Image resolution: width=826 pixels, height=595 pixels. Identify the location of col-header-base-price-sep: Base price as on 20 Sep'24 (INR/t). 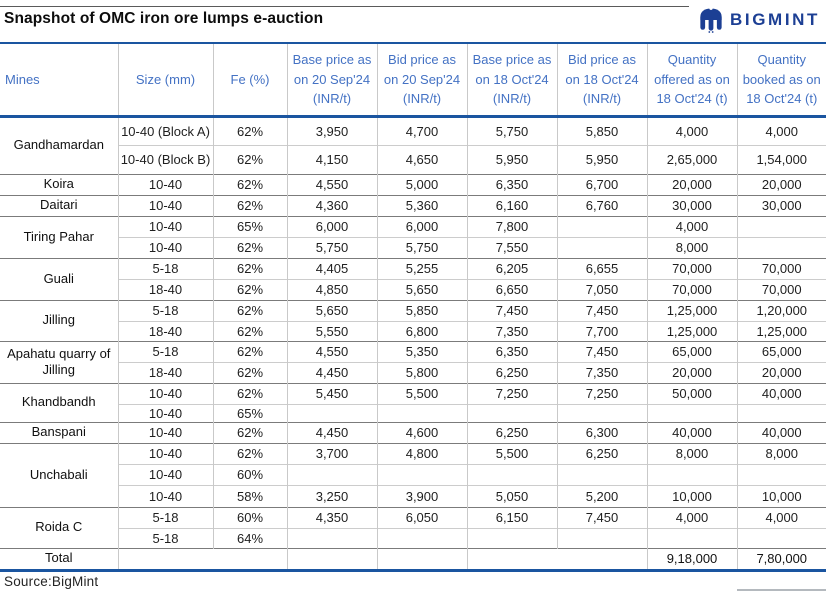
(332, 79).